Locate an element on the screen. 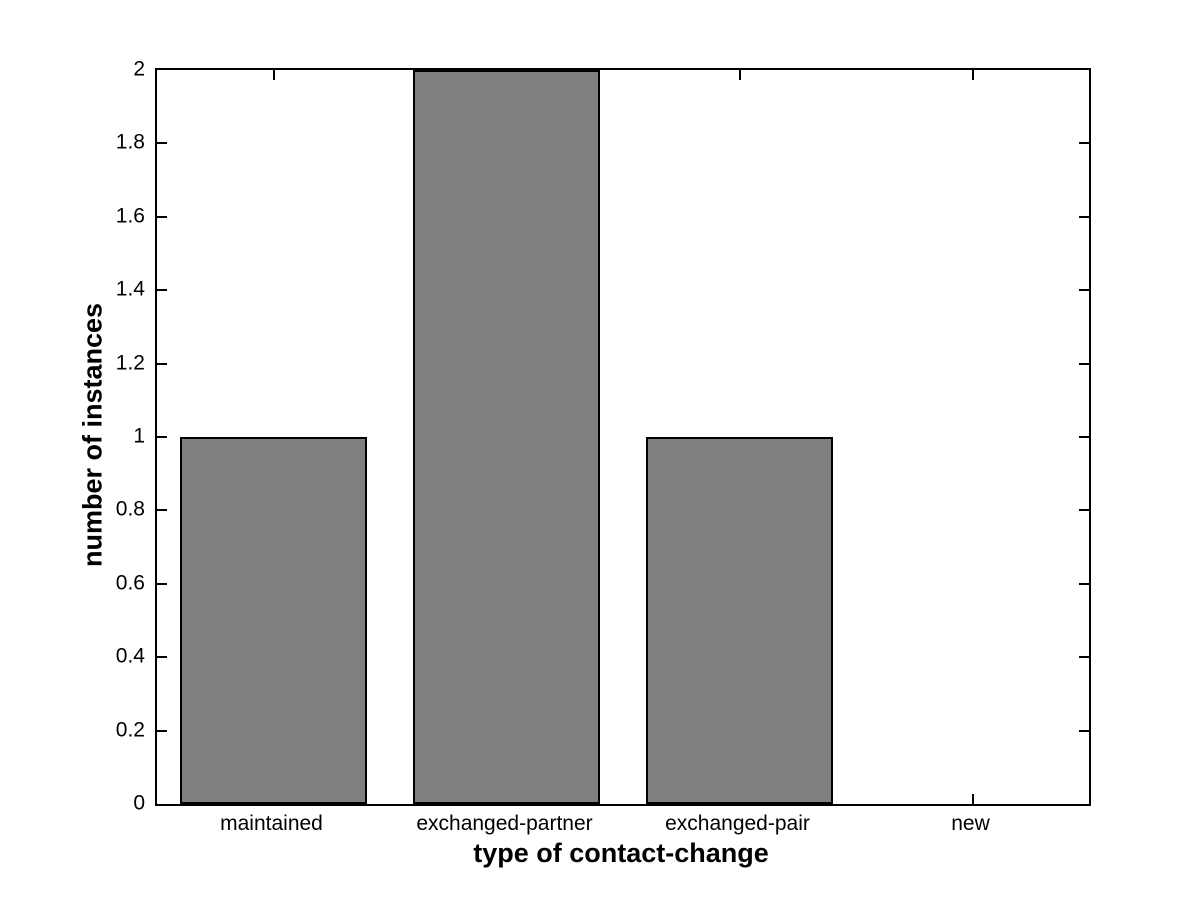 Image resolution: width=1201 pixels, height=901 pixels. y-tick-label: 1.6 is located at coordinates (130, 216).